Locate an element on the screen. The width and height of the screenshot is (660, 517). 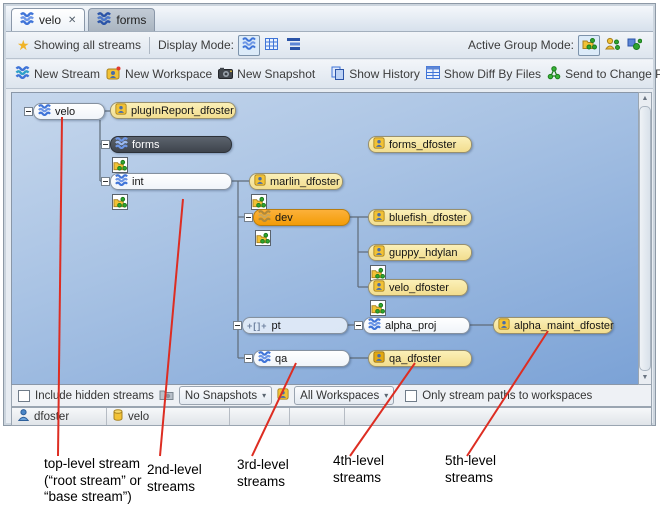
send-to-change-palette-button: Send to Change Palette is located at coordinates (602, 74).